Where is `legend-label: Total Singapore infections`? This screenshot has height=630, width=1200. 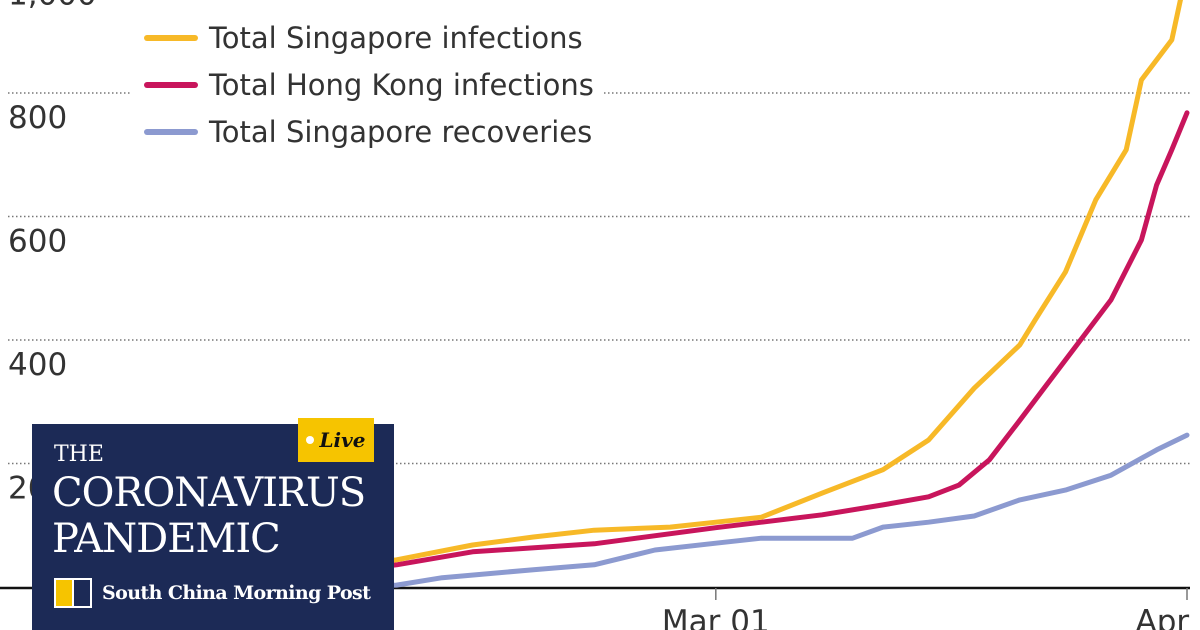 legend-label: Total Singapore infections is located at coordinates (395, 38).